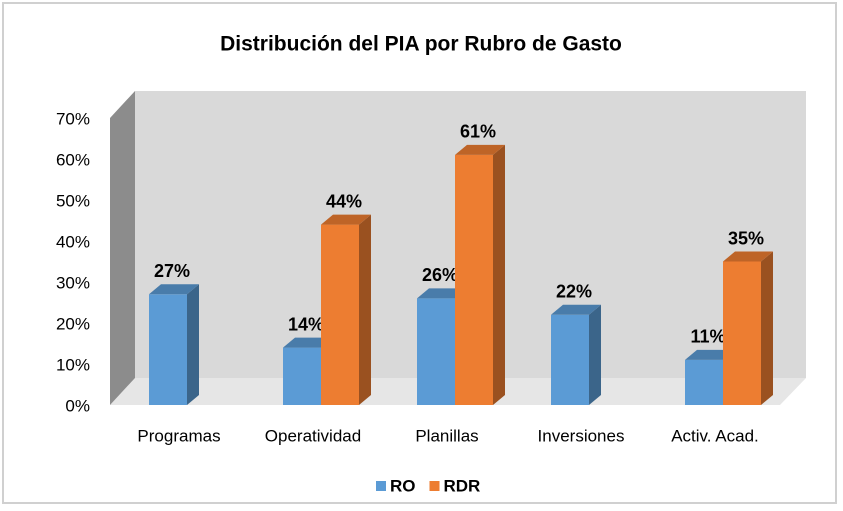 This screenshot has width=843, height=511. I want to click on x-tick-label: Operatividad, so click(313, 435).